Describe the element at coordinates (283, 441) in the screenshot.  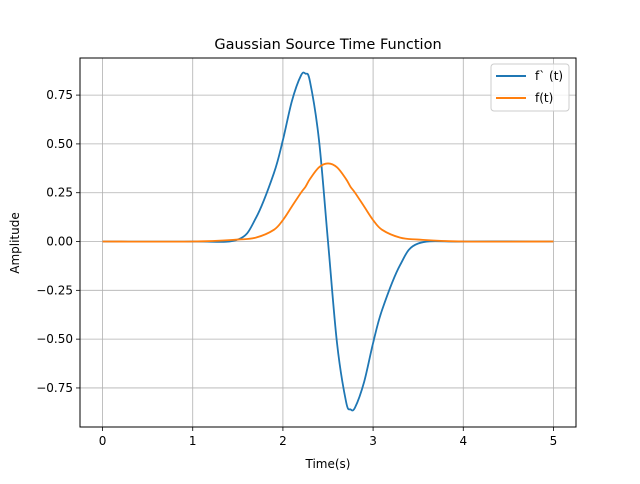
I see `x-tick-label: 2` at that location.